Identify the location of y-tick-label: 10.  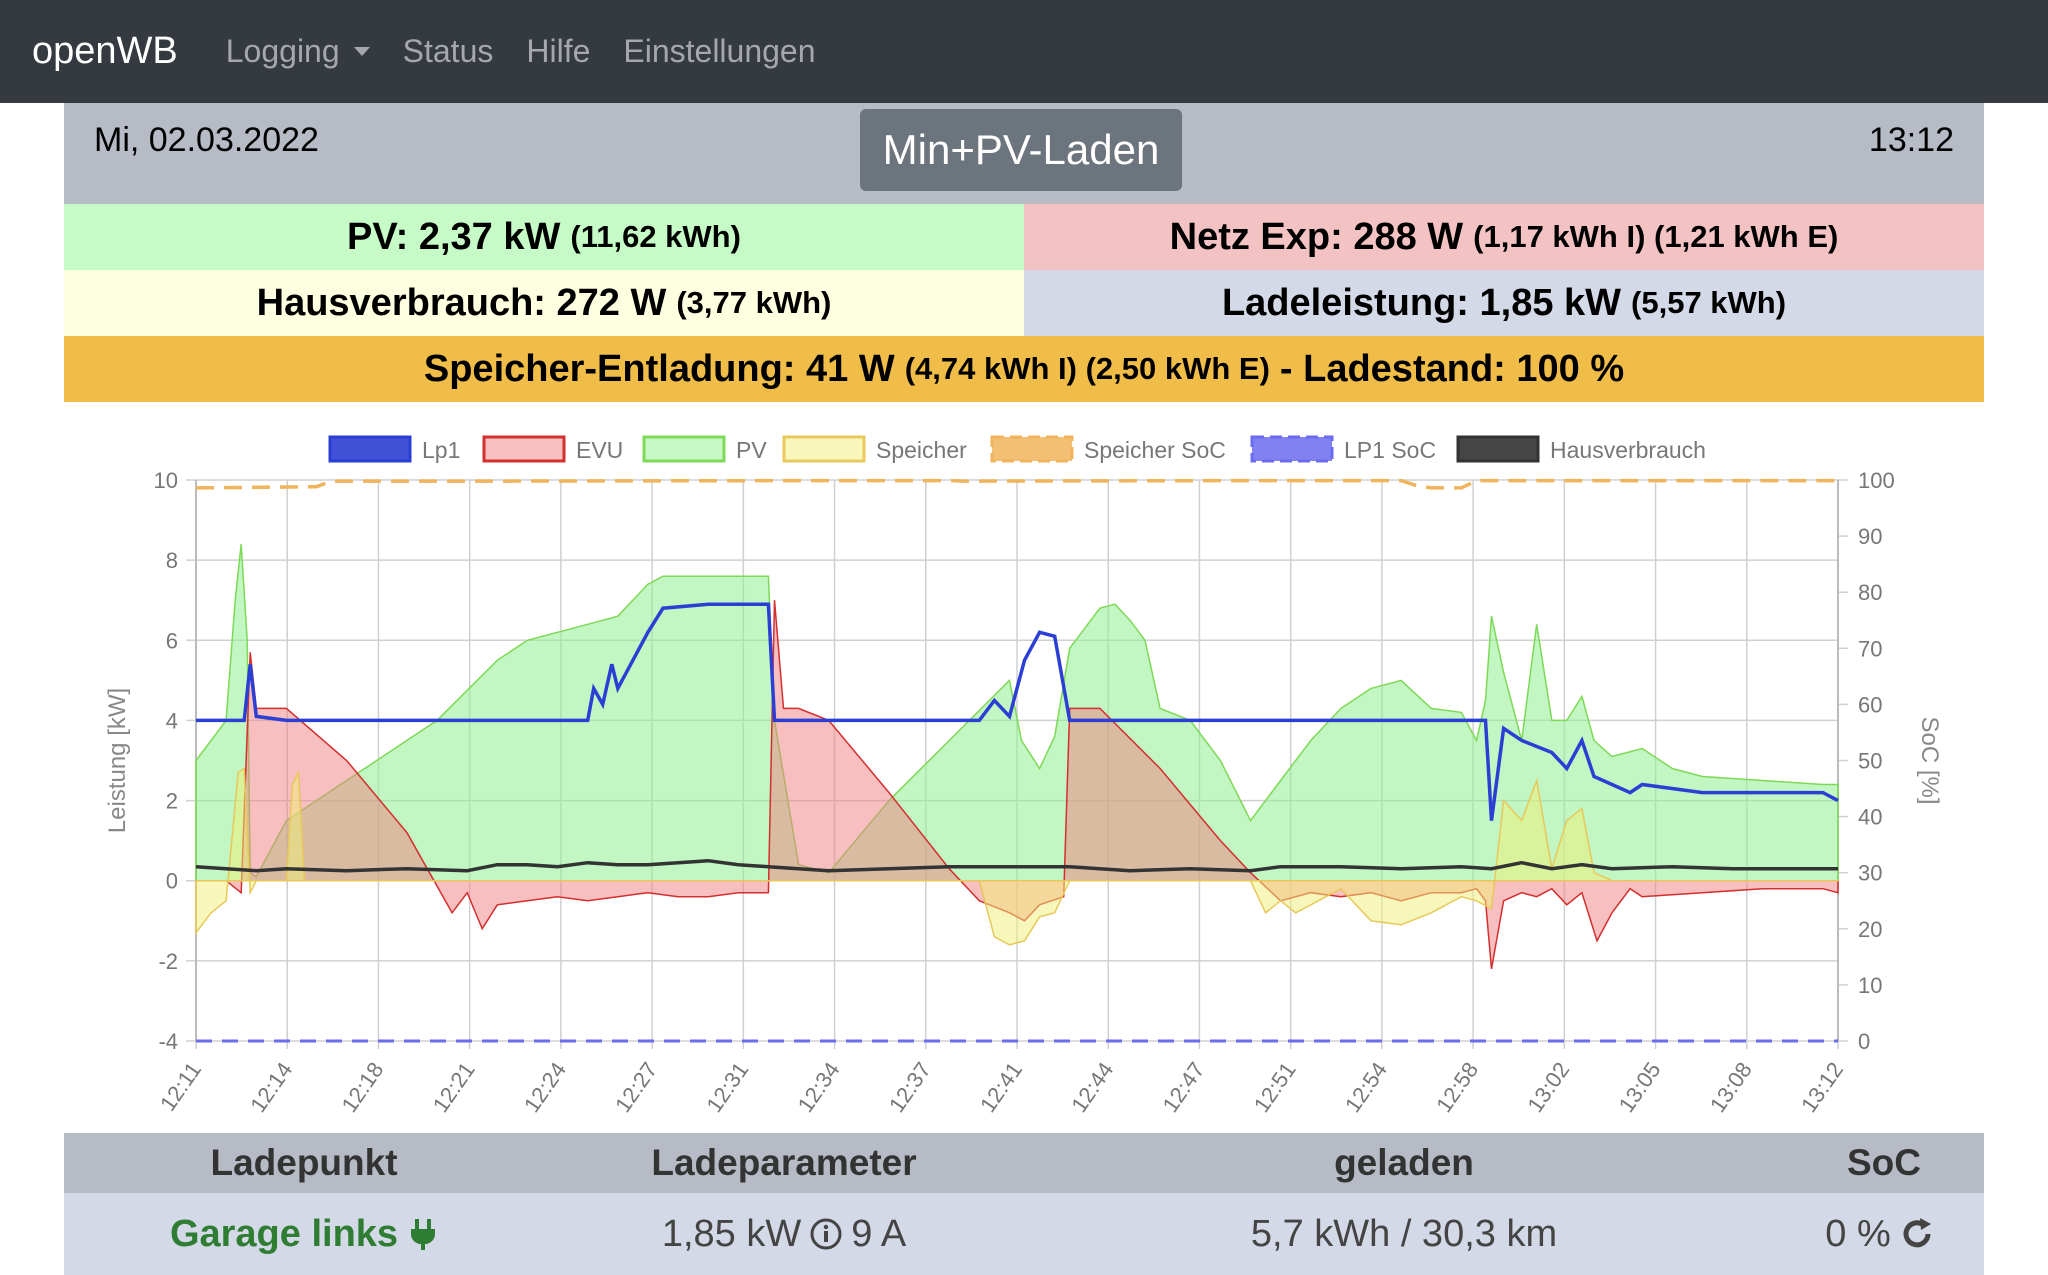
(166, 480).